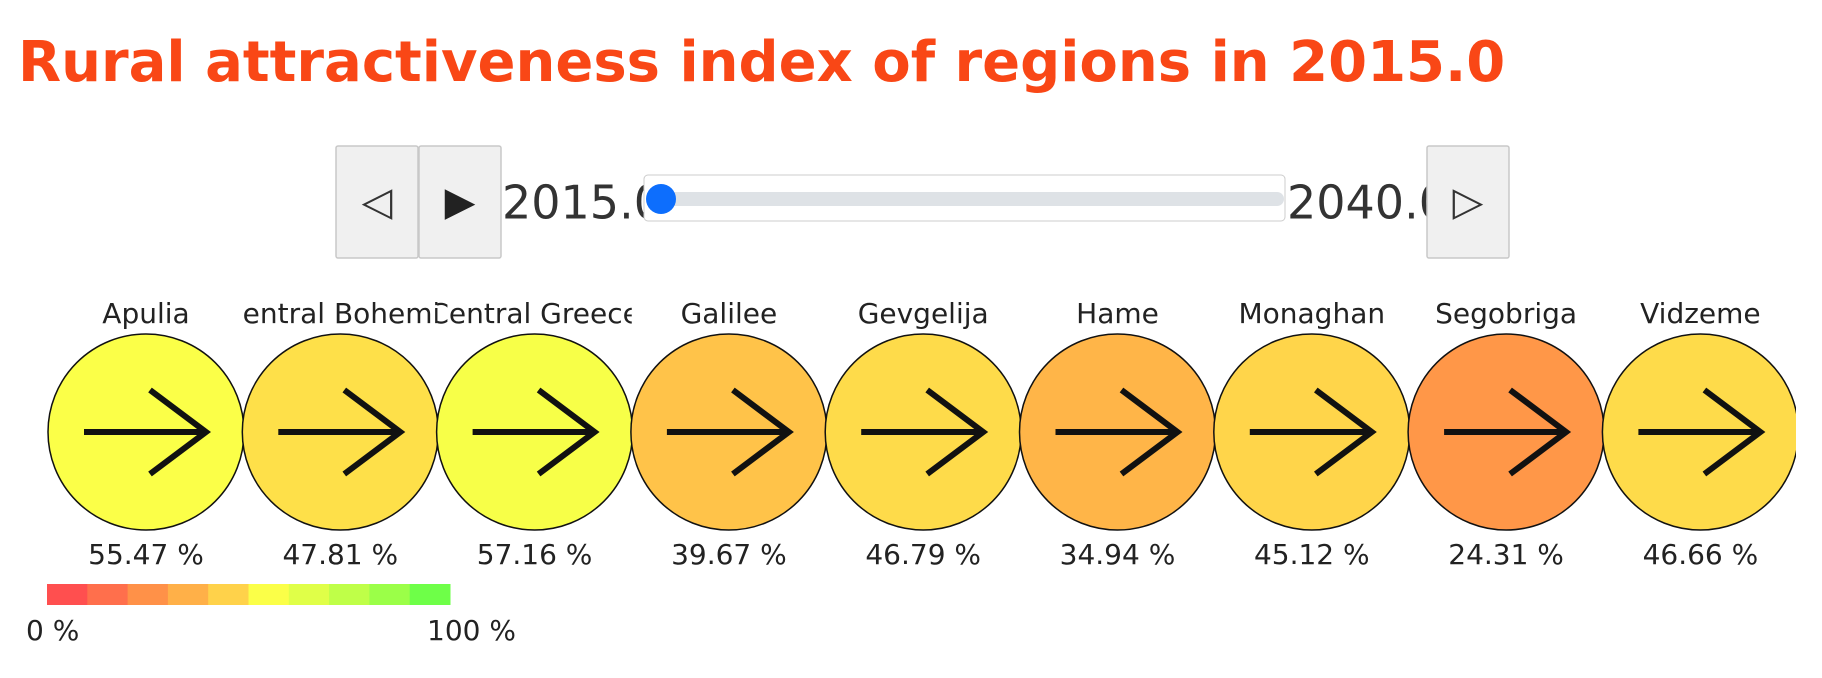  I want to click on region-name: Galilee, so click(729, 313).